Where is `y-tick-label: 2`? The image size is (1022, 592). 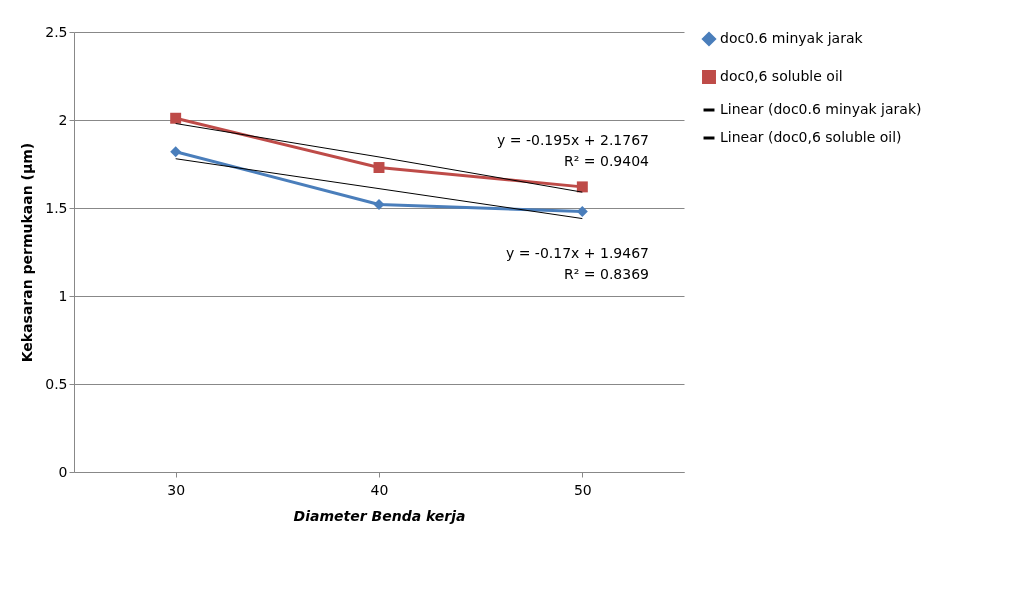 y-tick-label: 2 is located at coordinates (63, 119).